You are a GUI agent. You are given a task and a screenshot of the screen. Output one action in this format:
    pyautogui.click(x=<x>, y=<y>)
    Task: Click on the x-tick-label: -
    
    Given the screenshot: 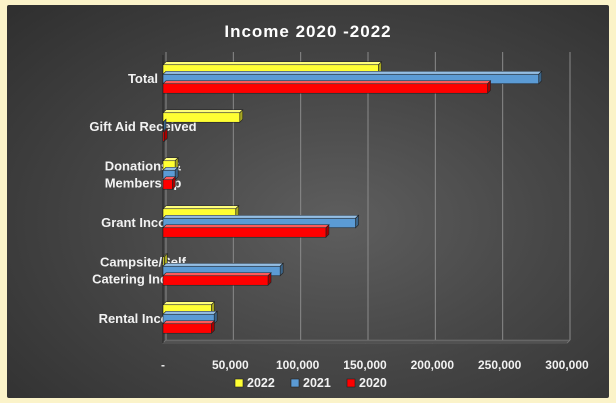 What is the action you would take?
    pyautogui.click(x=163, y=365)
    